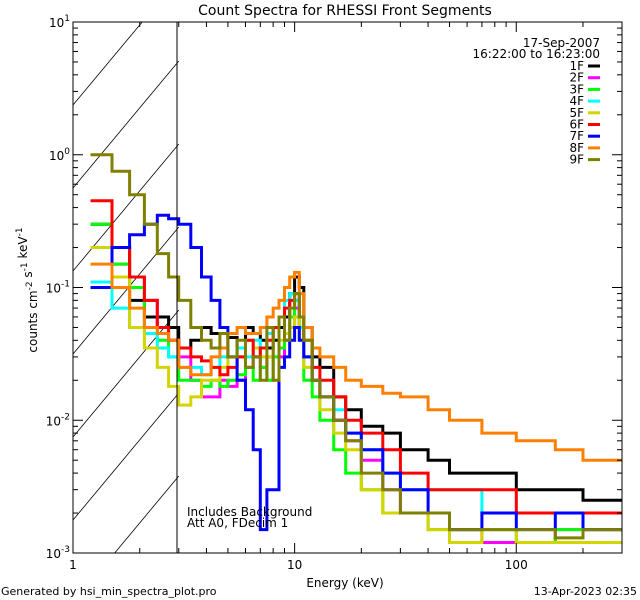  Describe the element at coordinates (576, 160) in the screenshot. I see `legend-label-9F: 9F` at that location.